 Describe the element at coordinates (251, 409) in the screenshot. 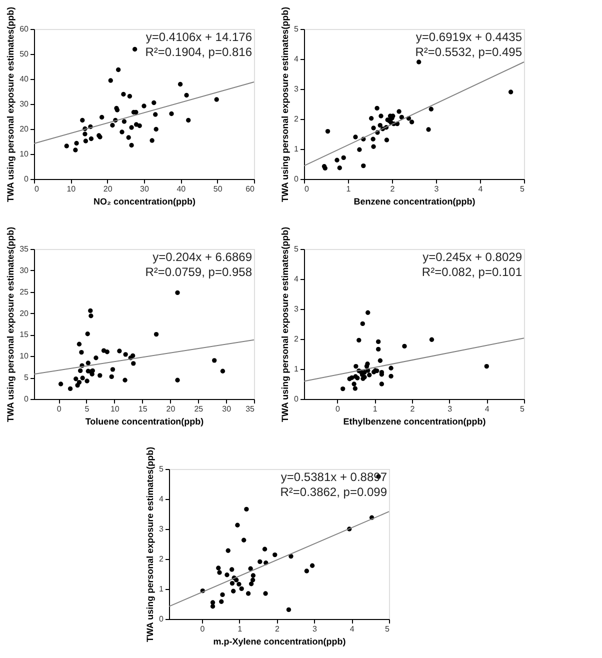

I see `x-tick-label: 35` at that location.